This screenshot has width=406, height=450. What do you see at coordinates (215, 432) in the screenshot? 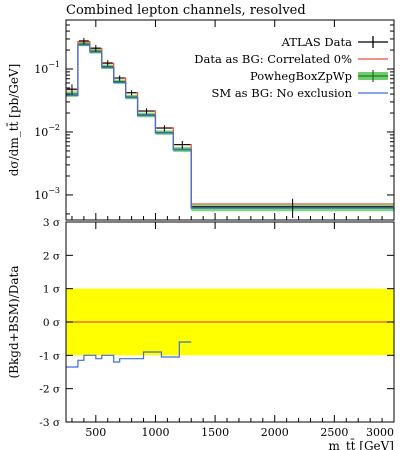
I see `x-tick-label: 1500` at bounding box center [215, 432].